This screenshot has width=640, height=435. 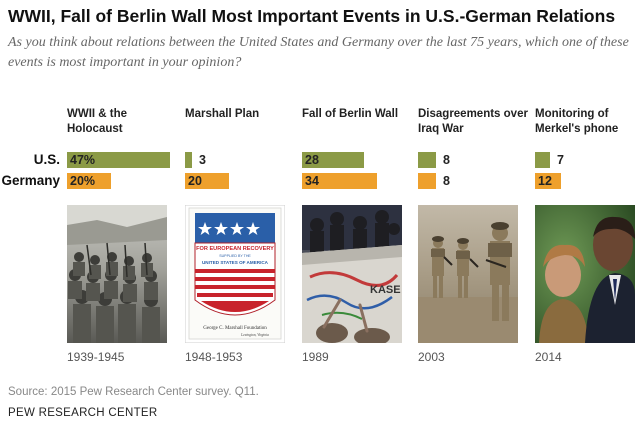 I want to click on poster-line1: FOR EUROPEAN RECOVERY, so click(x=235, y=249).